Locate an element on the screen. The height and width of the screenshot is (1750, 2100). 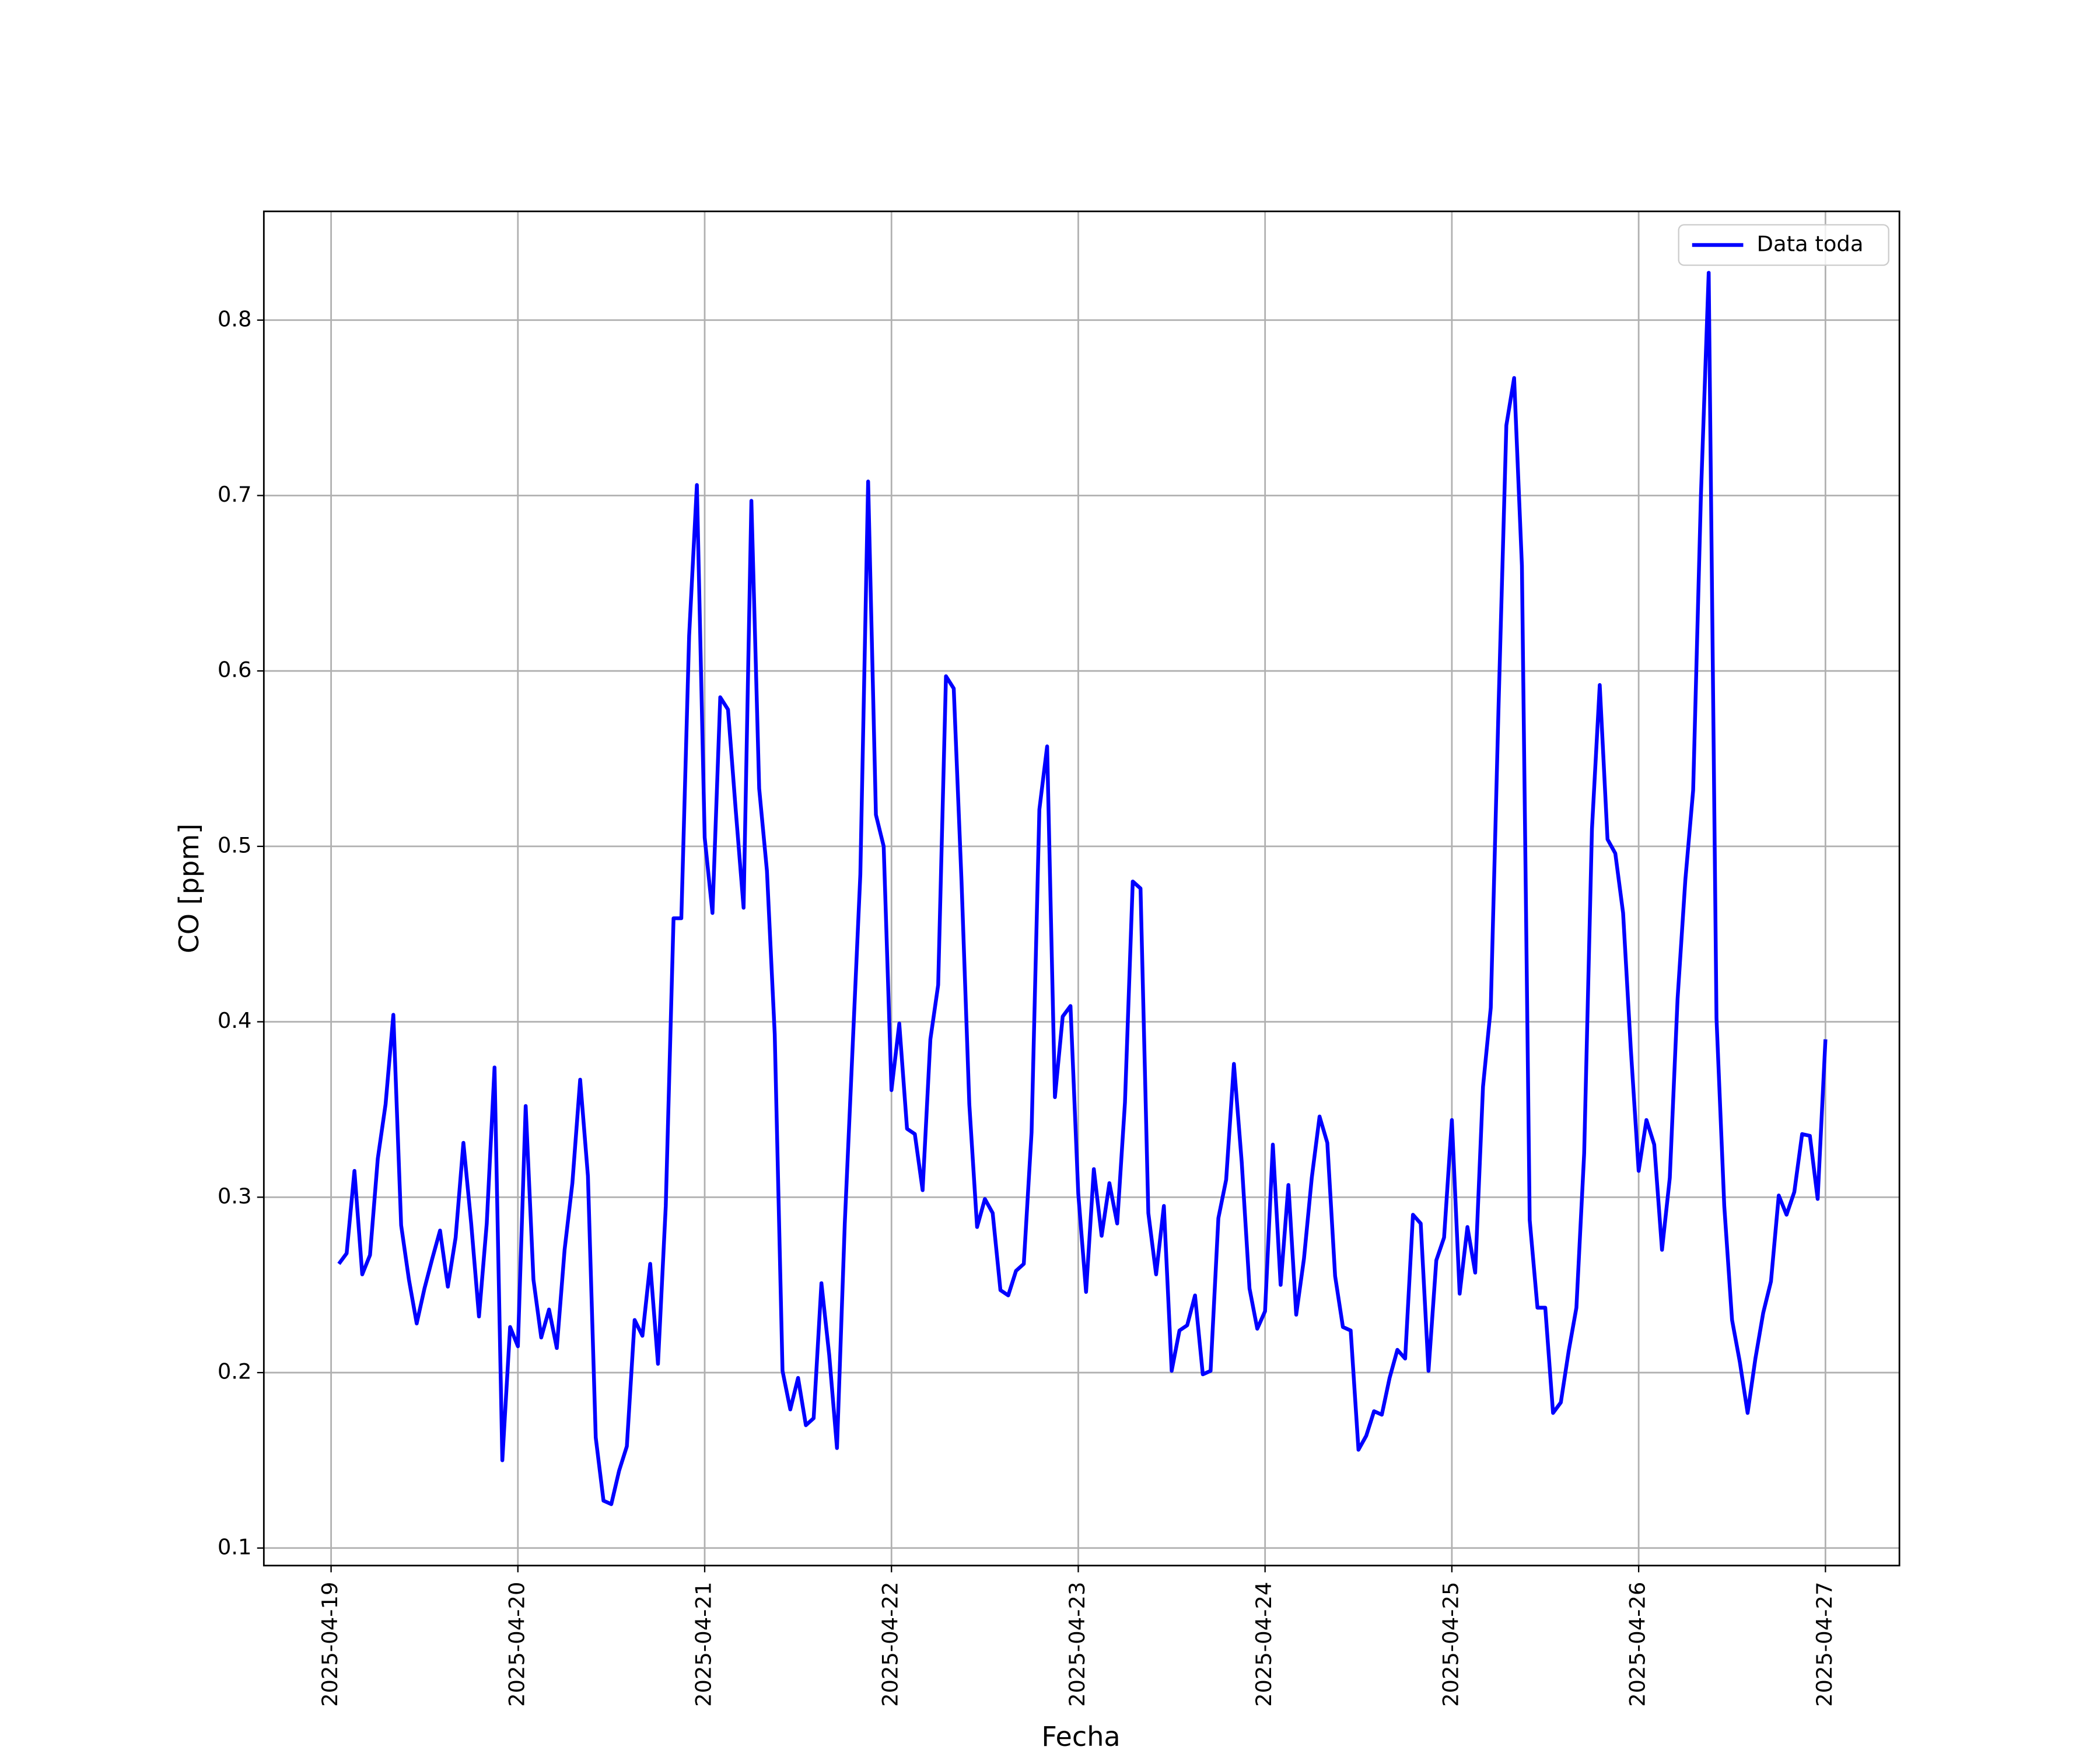
y-tick-label: 0.6 is located at coordinates (235, 669).